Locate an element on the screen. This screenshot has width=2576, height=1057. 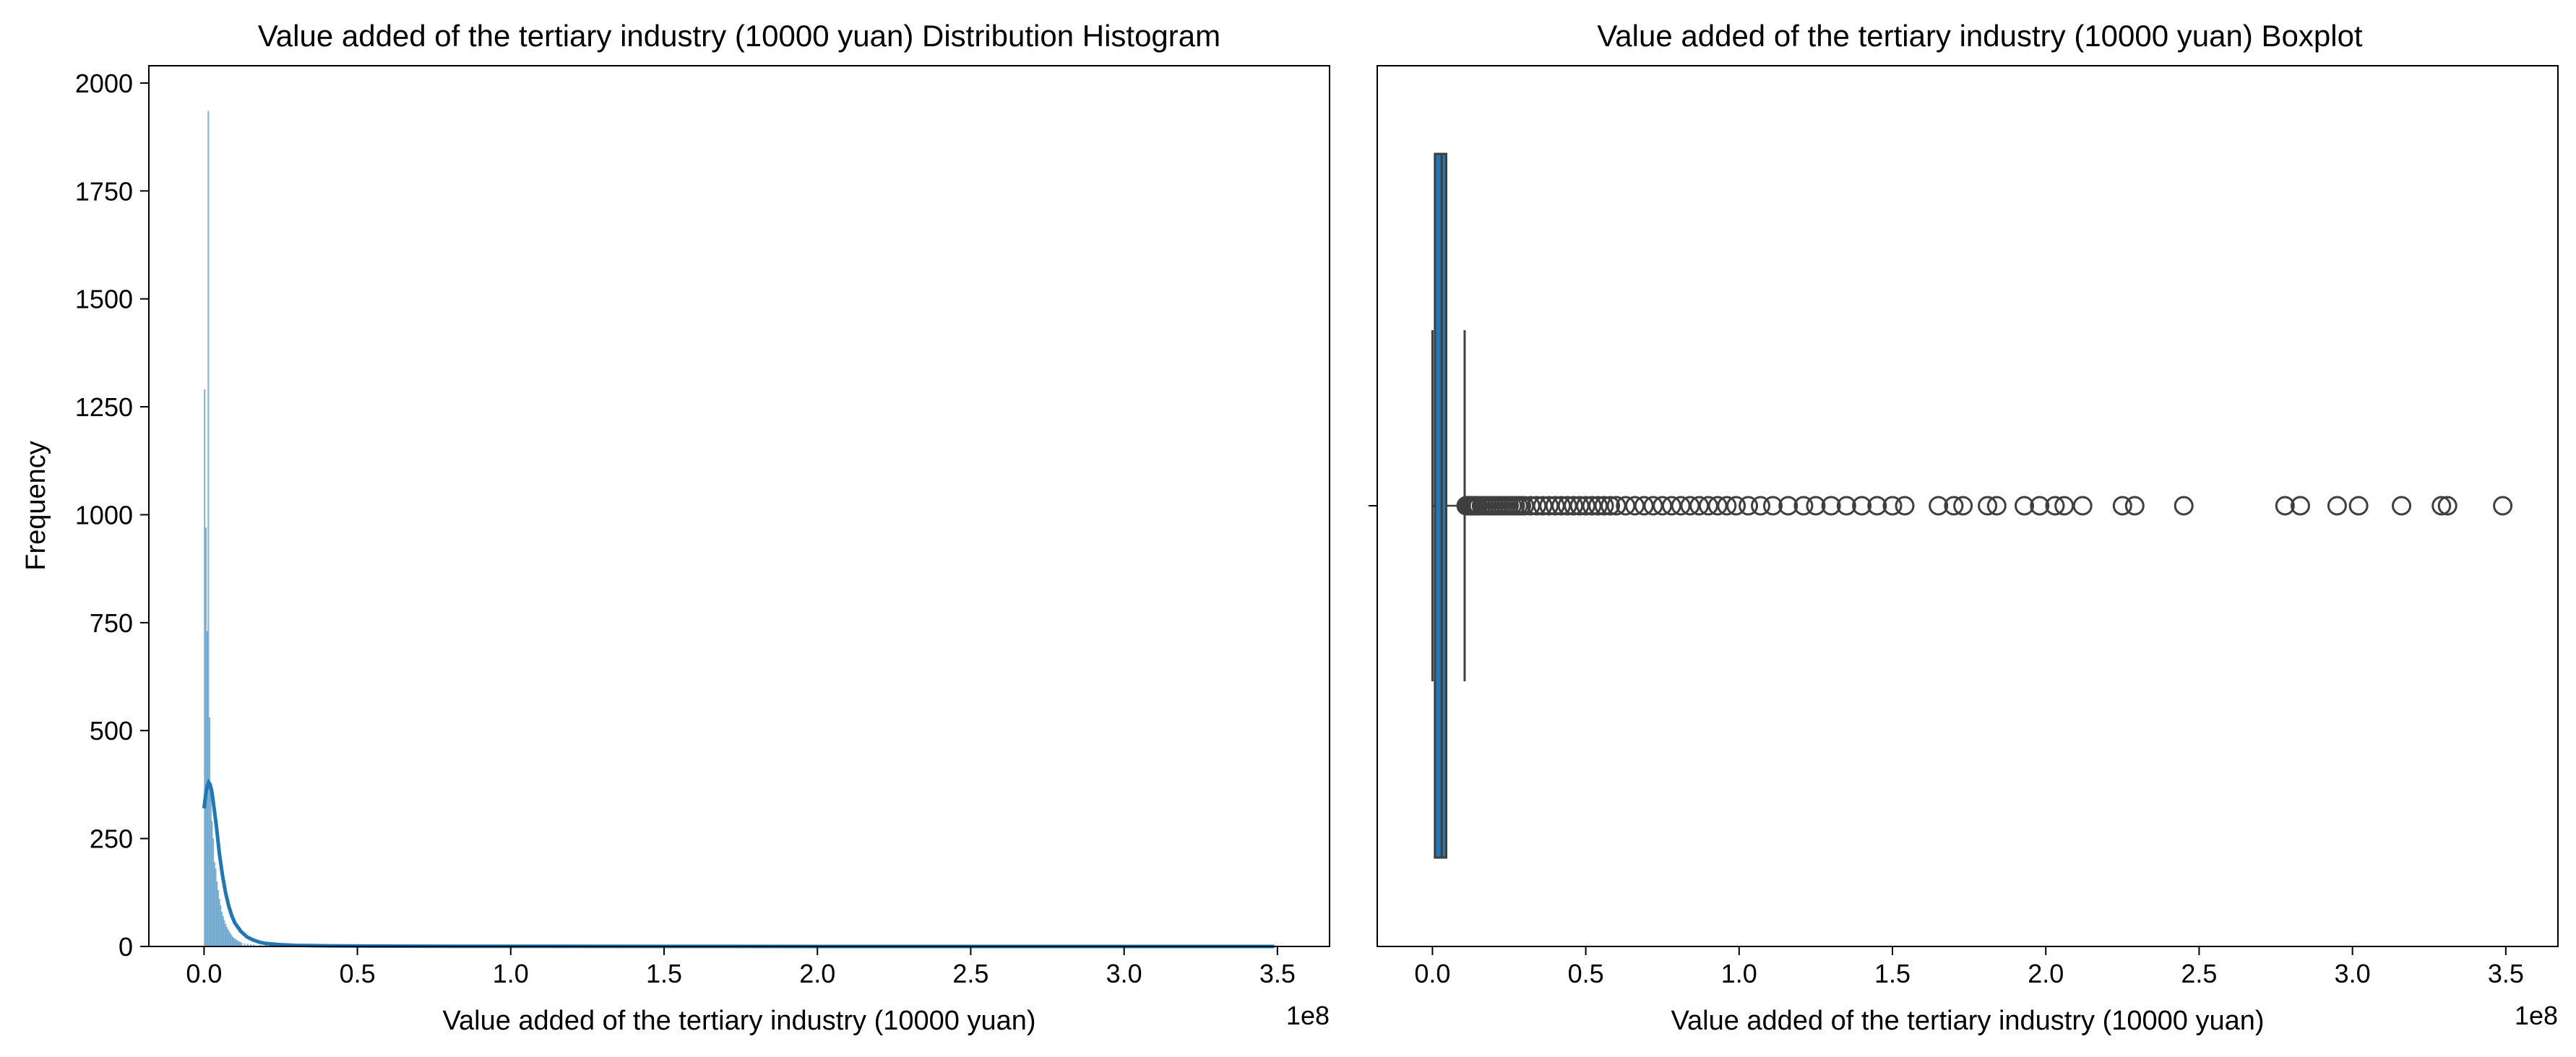
histogram-x-tick-label: 3.5 is located at coordinates (1277, 973).